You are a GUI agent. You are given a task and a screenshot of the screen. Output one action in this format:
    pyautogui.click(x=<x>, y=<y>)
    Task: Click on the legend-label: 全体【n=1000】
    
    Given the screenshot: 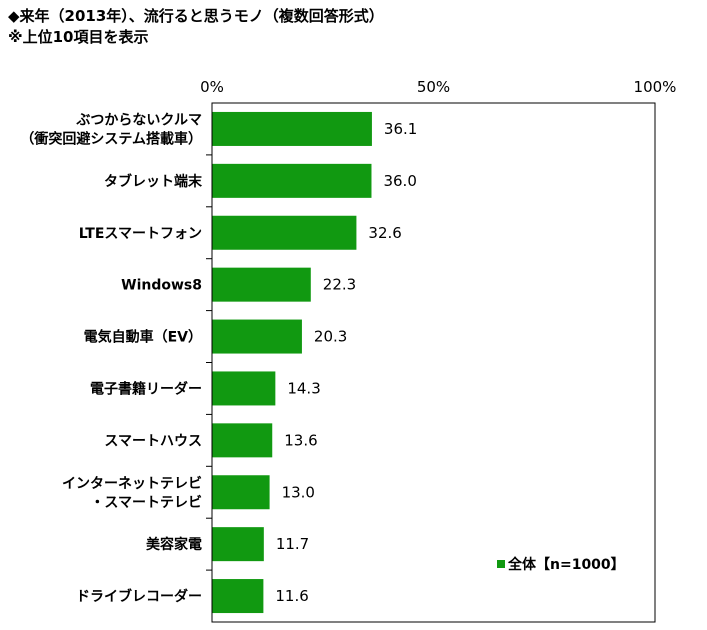 What is the action you would take?
    pyautogui.click(x=566, y=564)
    